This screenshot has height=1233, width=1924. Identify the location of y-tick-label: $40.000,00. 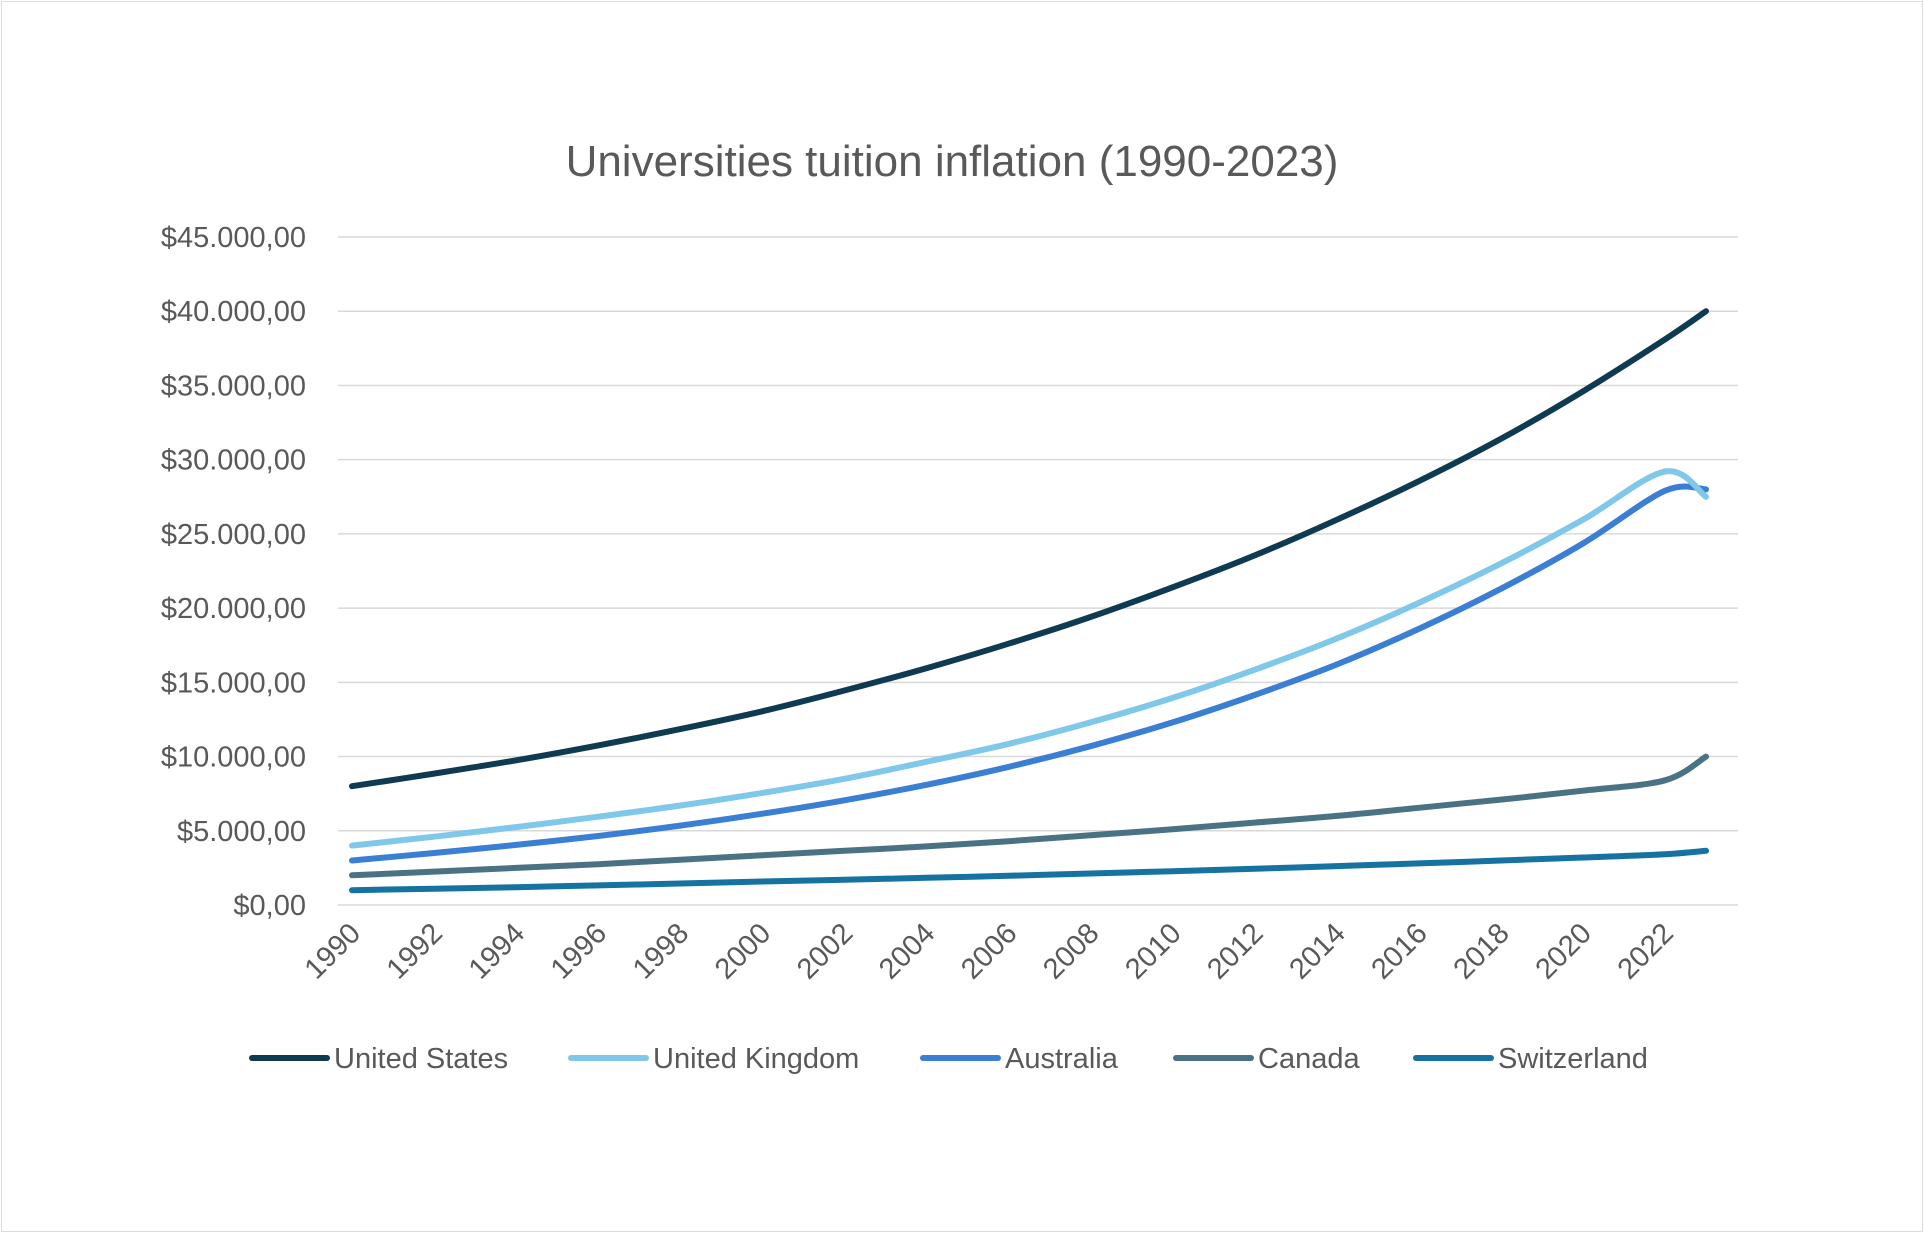
(233, 312).